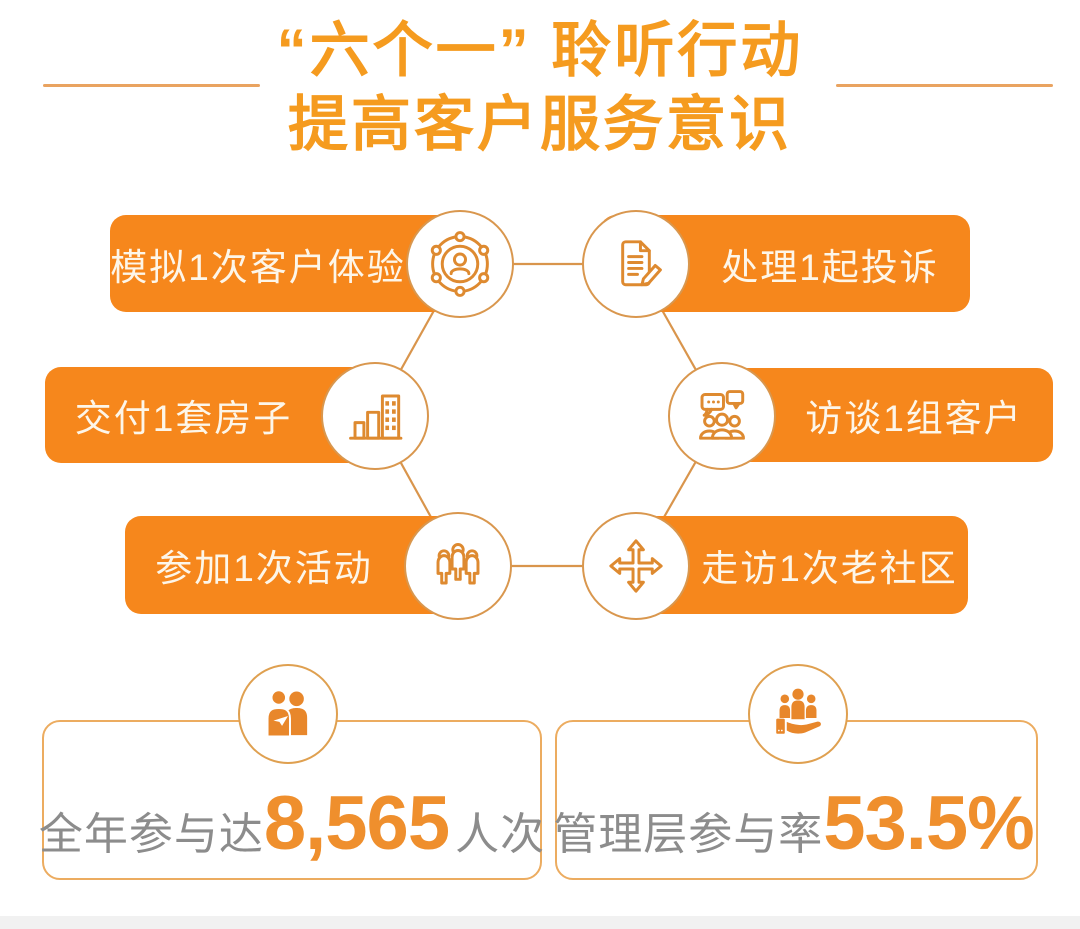 Image resolution: width=1080 pixels, height=929 pixels. Describe the element at coordinates (288, 714) in the screenshot. I see `family-icon` at that location.